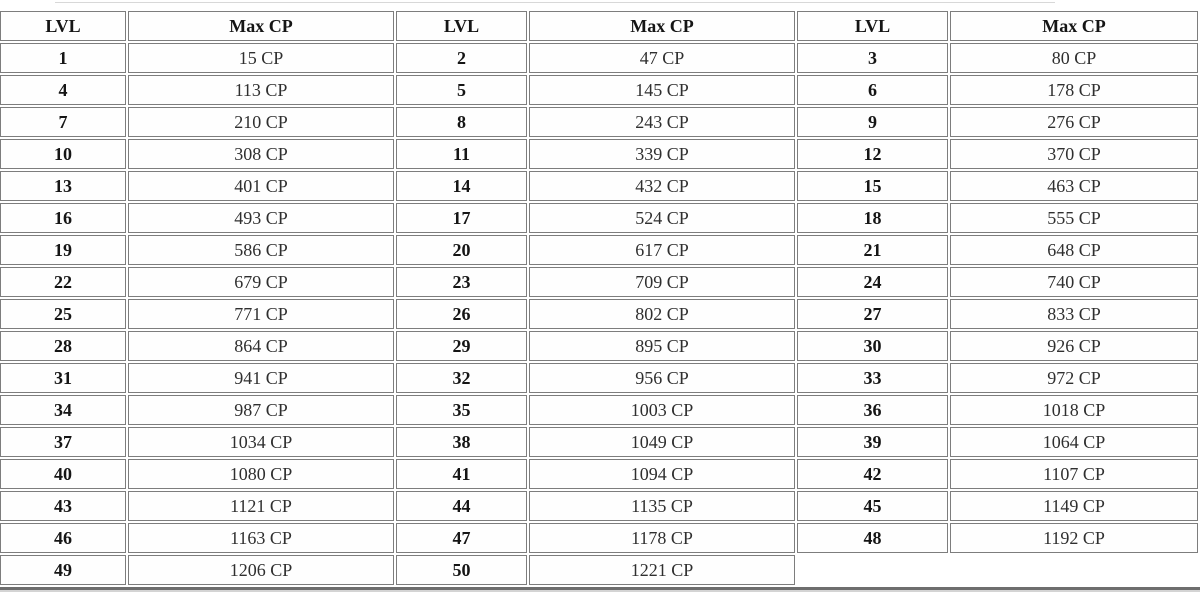 The width and height of the screenshot is (1200, 600). I want to click on max-cp-cell: 1094 CP, so click(662, 474).